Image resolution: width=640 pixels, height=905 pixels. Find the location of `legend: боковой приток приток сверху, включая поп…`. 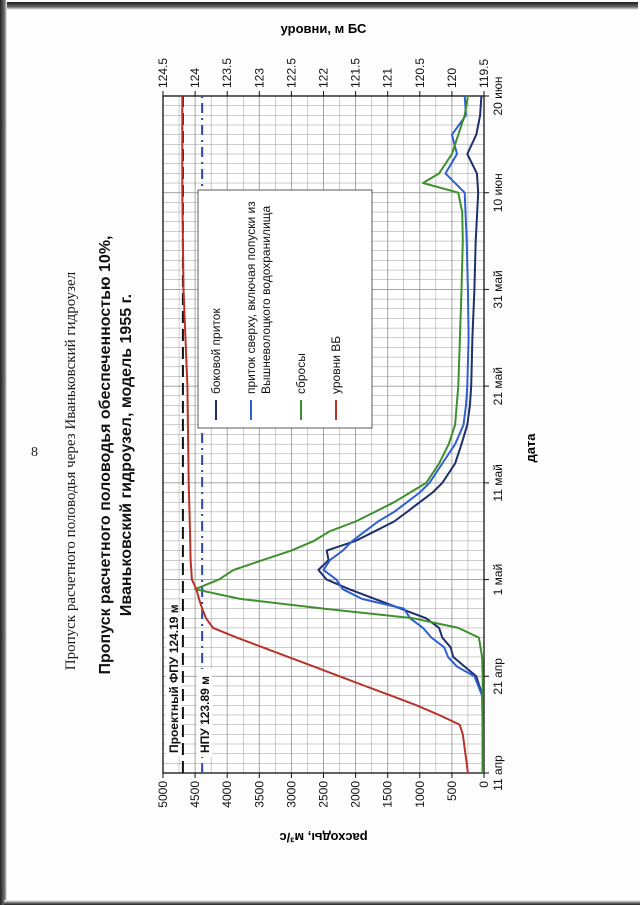

legend: боковой приток приток сверху, включая поп… is located at coordinates (285, 309).